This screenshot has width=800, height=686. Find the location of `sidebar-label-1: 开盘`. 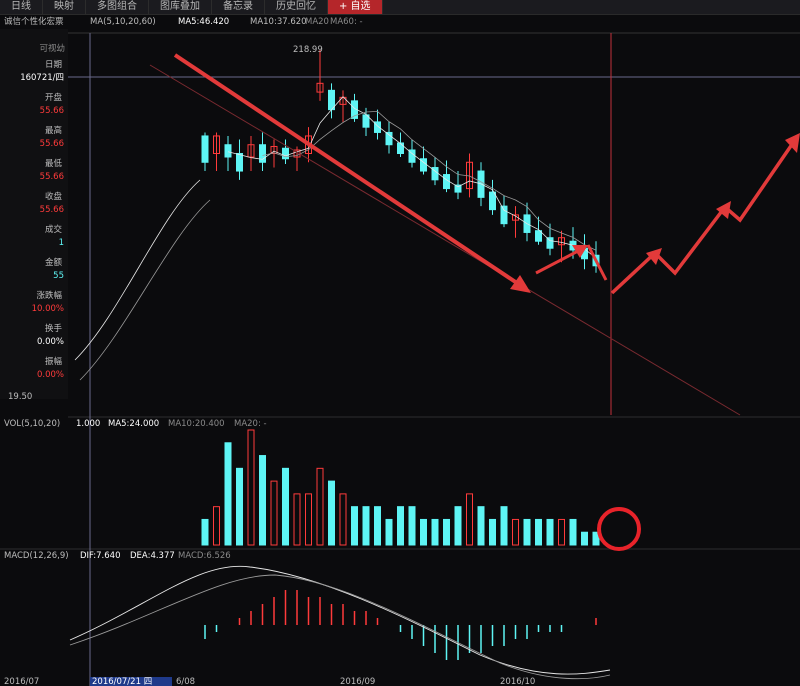

sidebar-label-1: 开盘 is located at coordinates (54, 97).